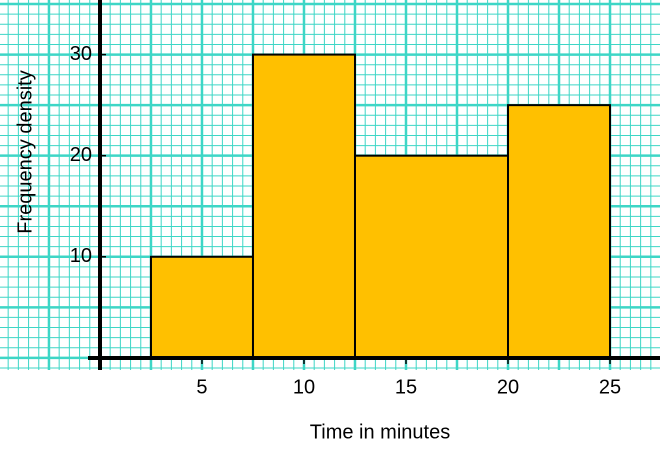 This screenshot has height=449, width=660. I want to click on y-tick-label: 20, so click(81, 155).